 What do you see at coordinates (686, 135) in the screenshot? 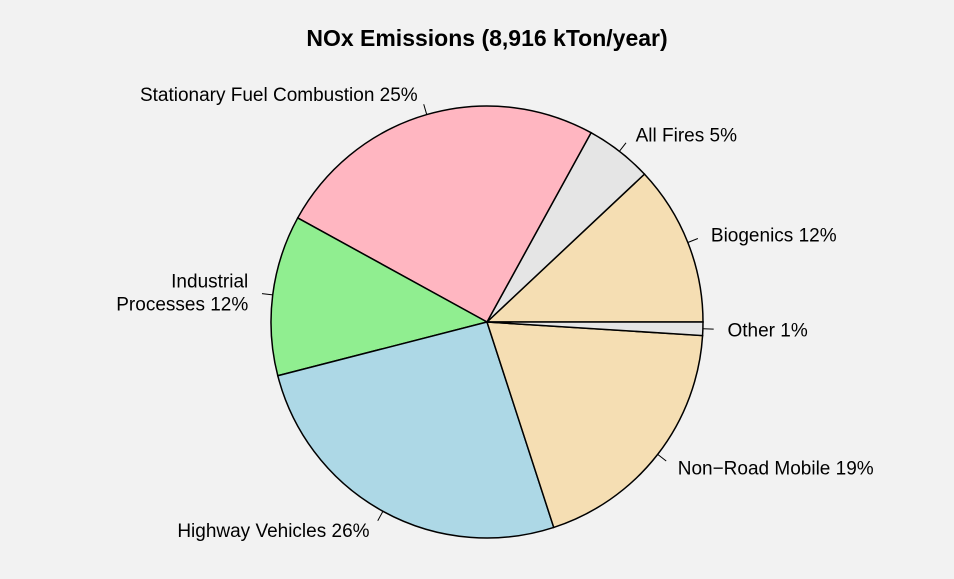
I see `slice-label: All Fires 5%` at bounding box center [686, 135].